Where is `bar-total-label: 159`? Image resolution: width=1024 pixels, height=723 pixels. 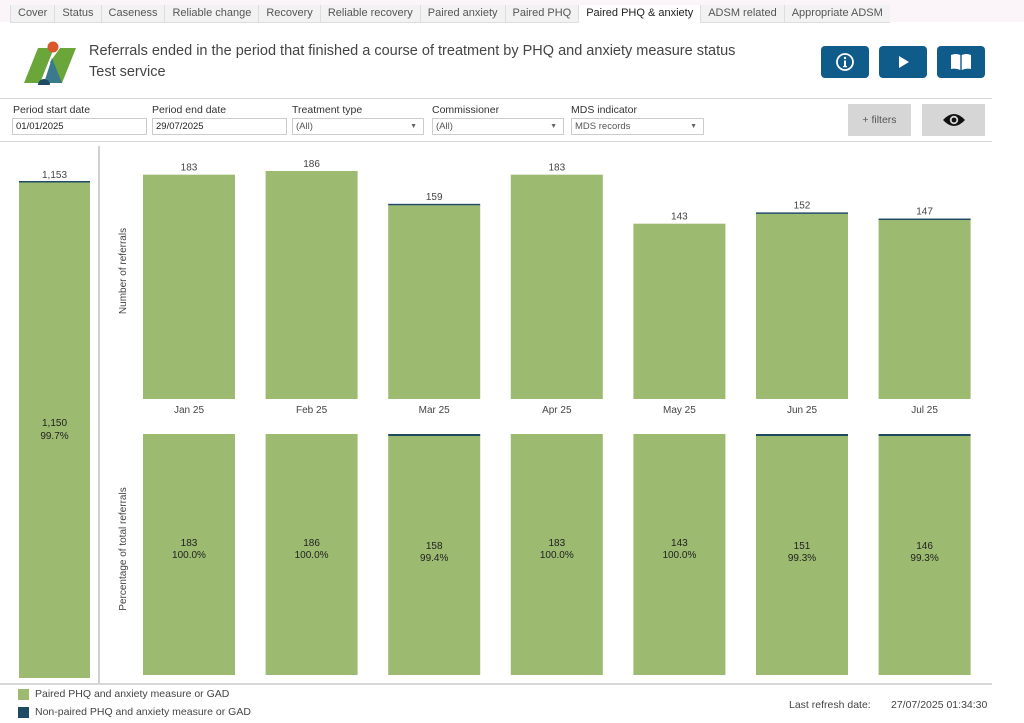 bar-total-label: 159 is located at coordinates (434, 197).